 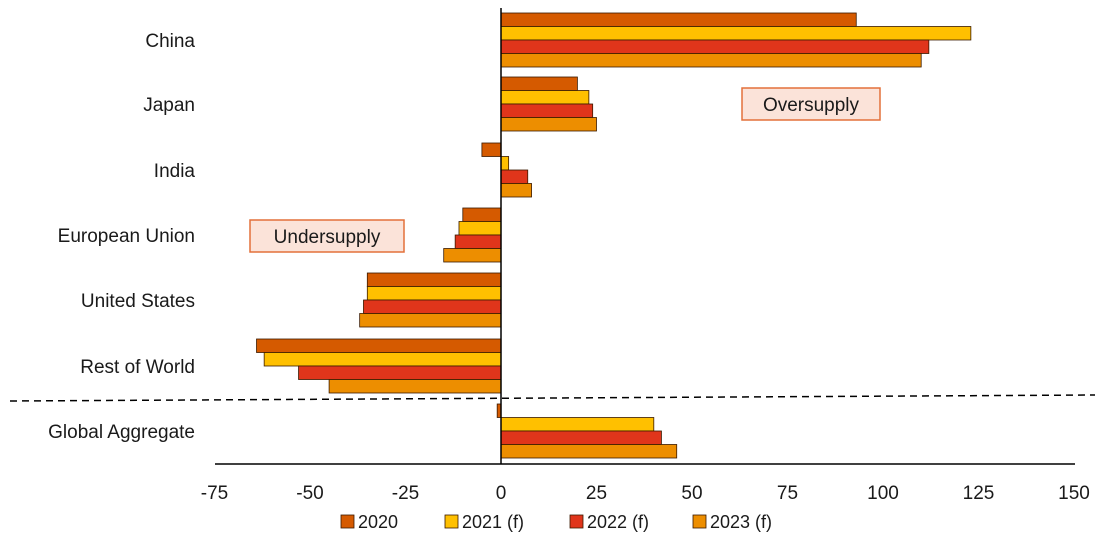 I want to click on bar-china-2020, so click(x=678, y=19).